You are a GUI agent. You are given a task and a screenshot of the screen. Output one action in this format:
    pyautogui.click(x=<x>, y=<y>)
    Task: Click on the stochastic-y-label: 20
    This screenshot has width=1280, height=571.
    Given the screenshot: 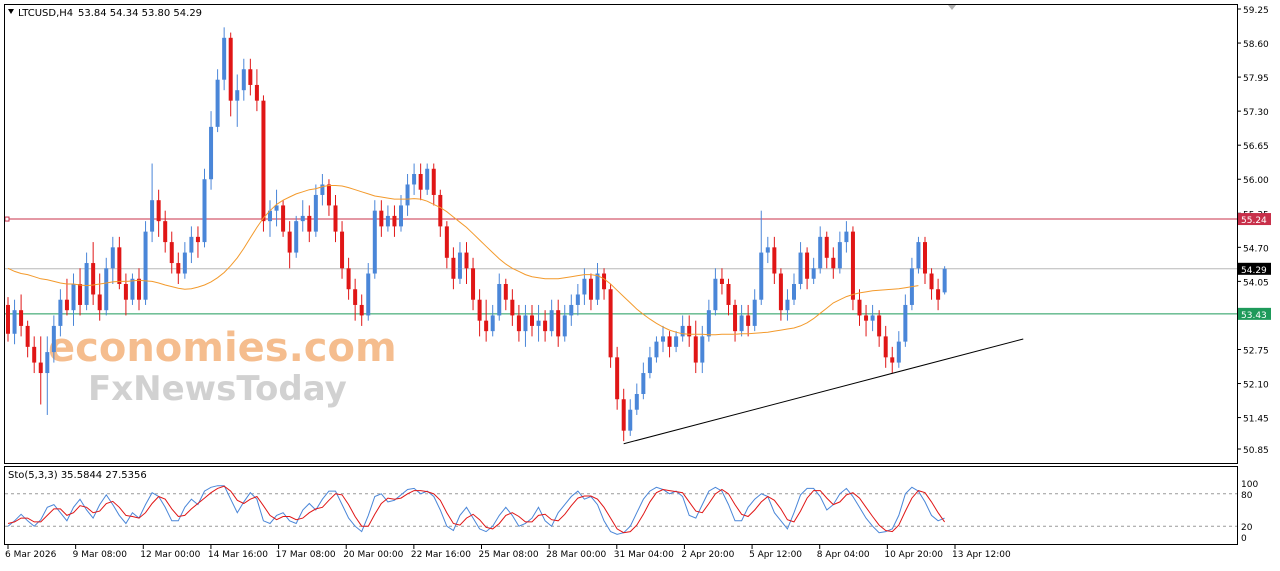 What is the action you would take?
    pyautogui.click(x=1247, y=528)
    